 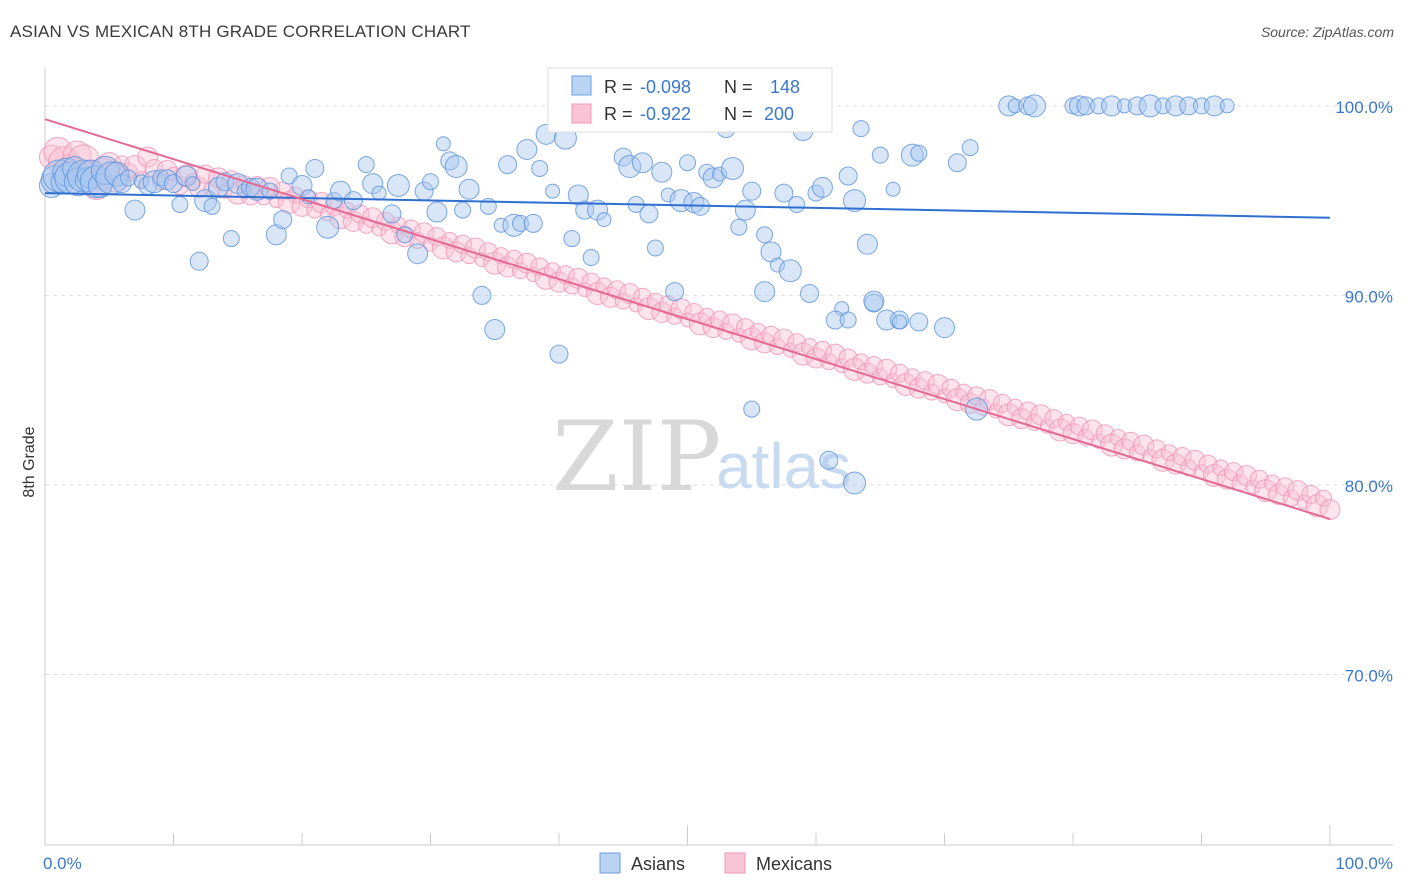 What do you see at coordinates (581, 85) in the screenshot?
I see `asians-swatch` at bounding box center [581, 85].